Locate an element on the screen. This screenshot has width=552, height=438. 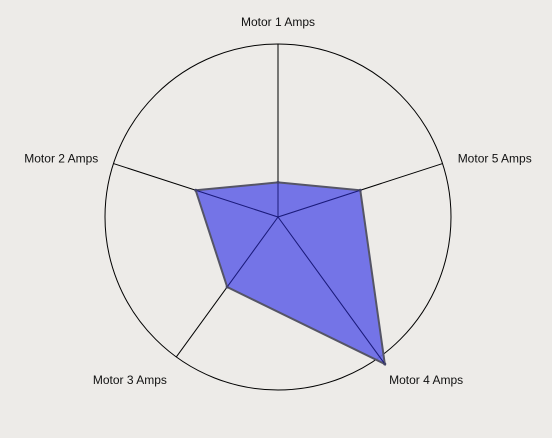
axis-label-1: Motor 1 Amps is located at coordinates (278, 22).